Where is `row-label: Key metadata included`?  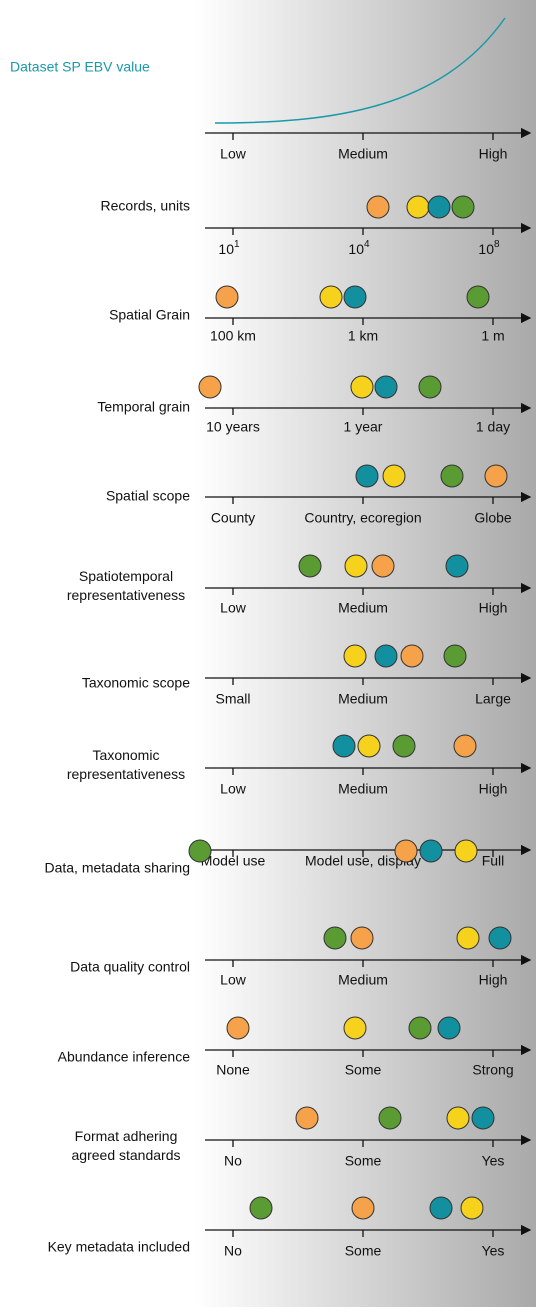
row-label: Key metadata included is located at coordinates (119, 1247).